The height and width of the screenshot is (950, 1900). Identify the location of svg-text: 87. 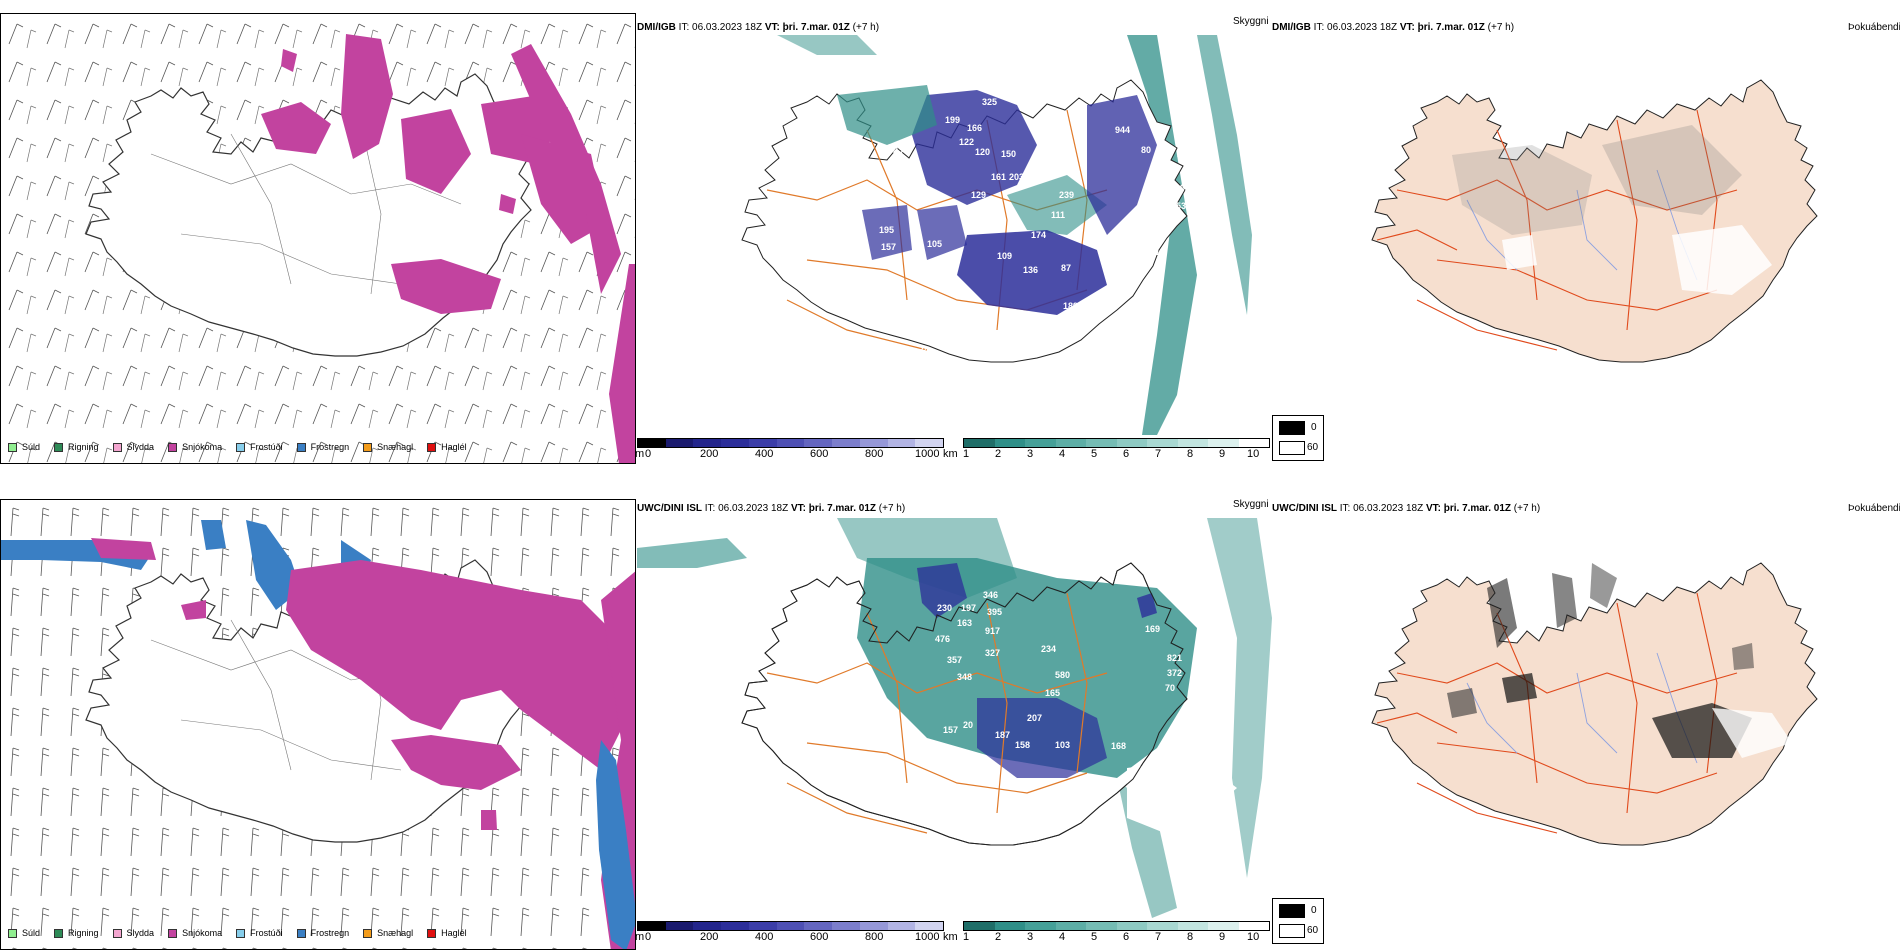
(1066, 268).